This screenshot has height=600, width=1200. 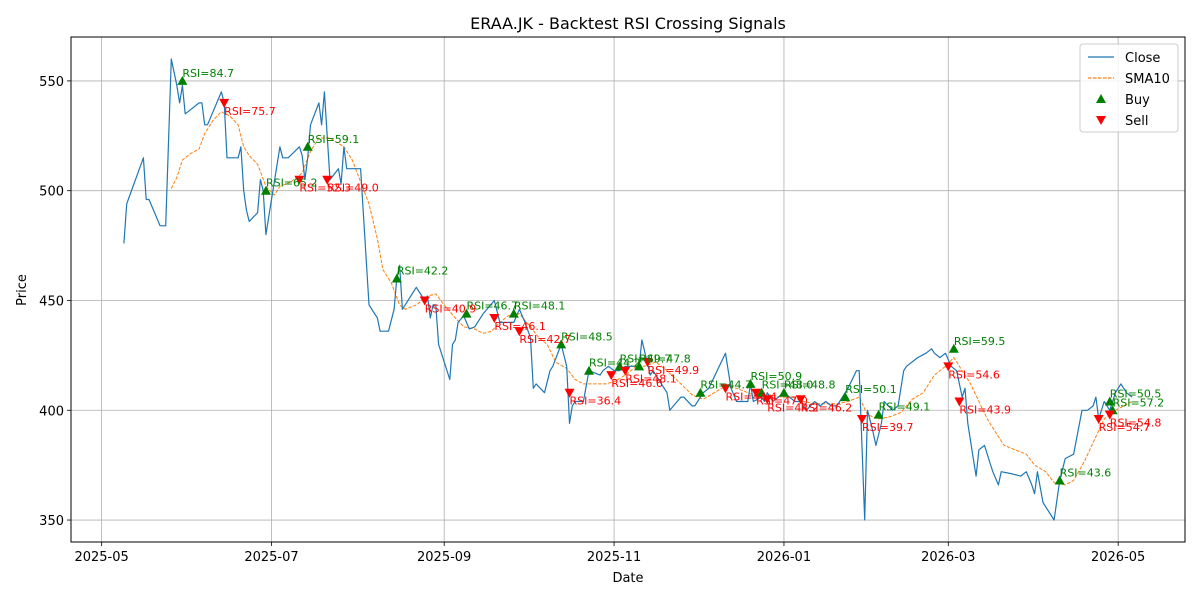 What do you see at coordinates (1139, 402) in the screenshot?
I see `buy-label: RSI=57.2` at bounding box center [1139, 402].